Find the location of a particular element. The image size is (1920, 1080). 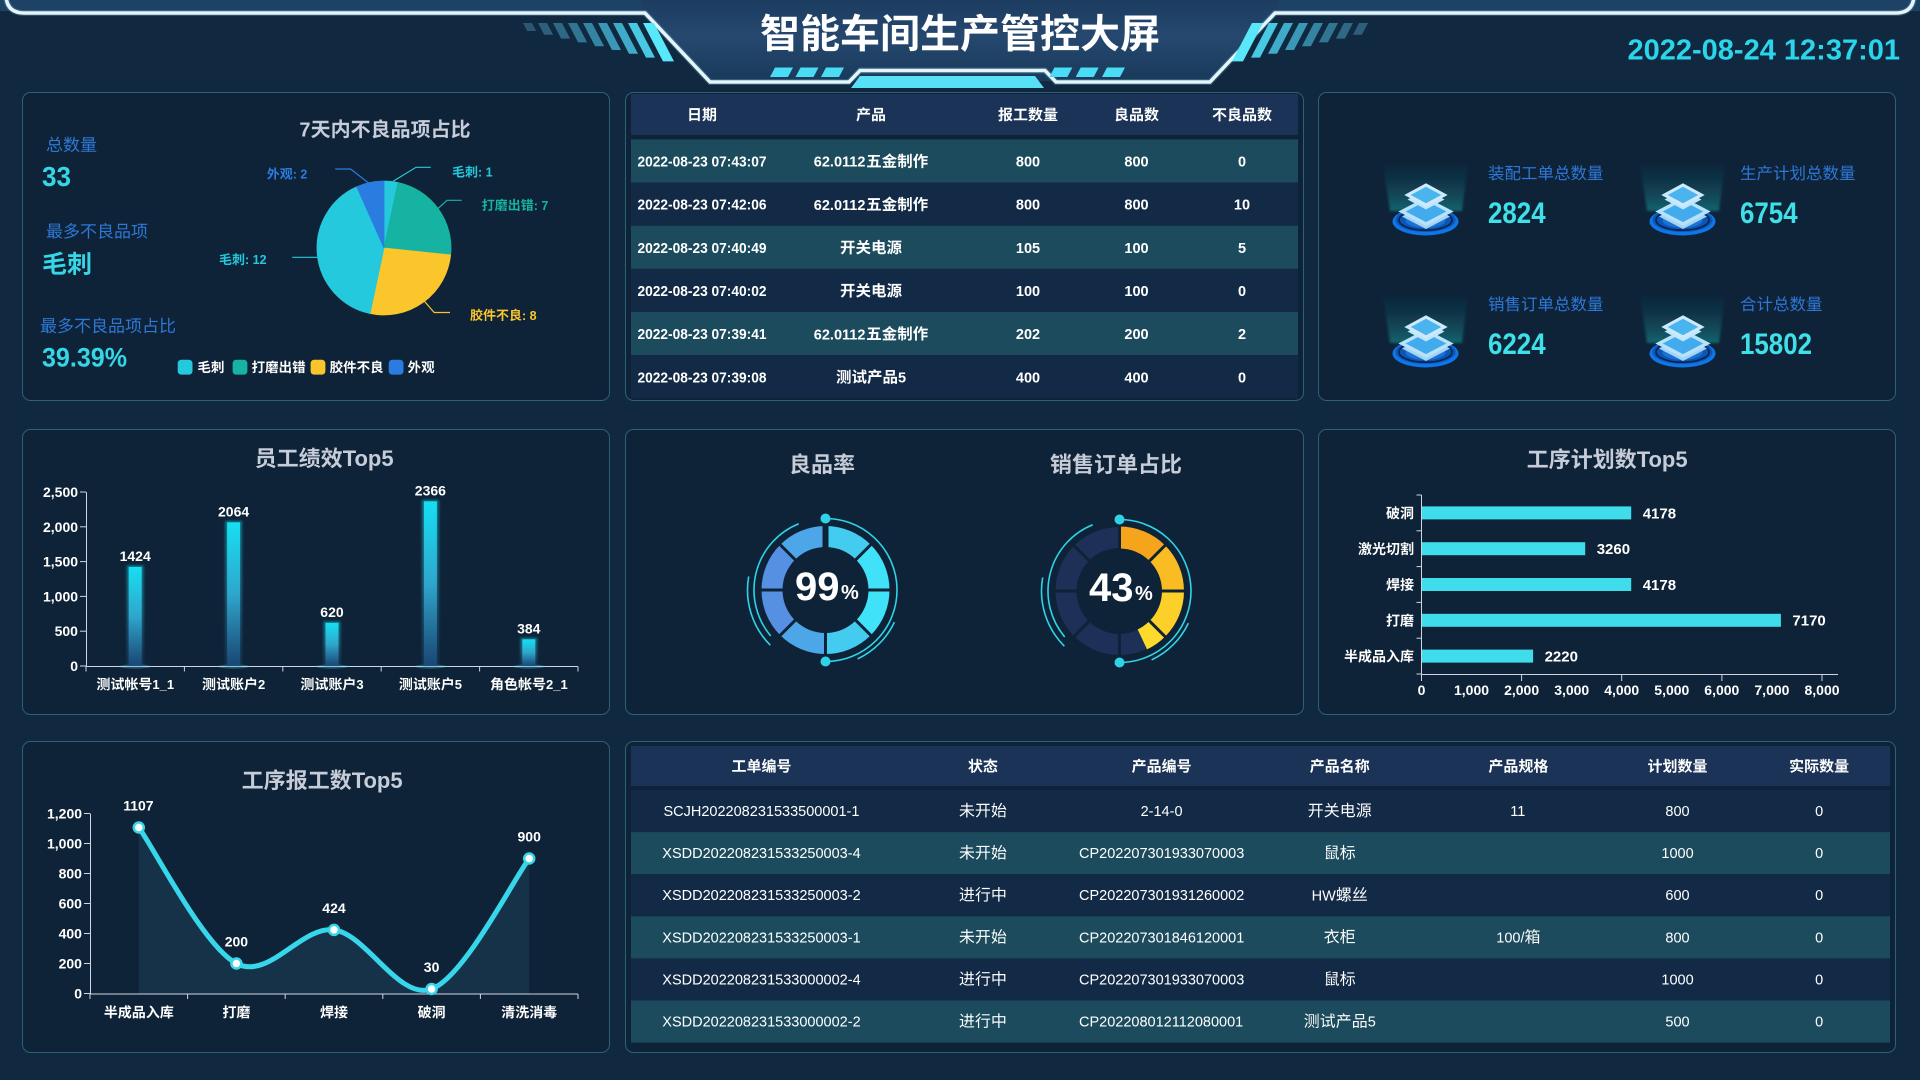

svg-text: 2366 is located at coordinates (430, 490).